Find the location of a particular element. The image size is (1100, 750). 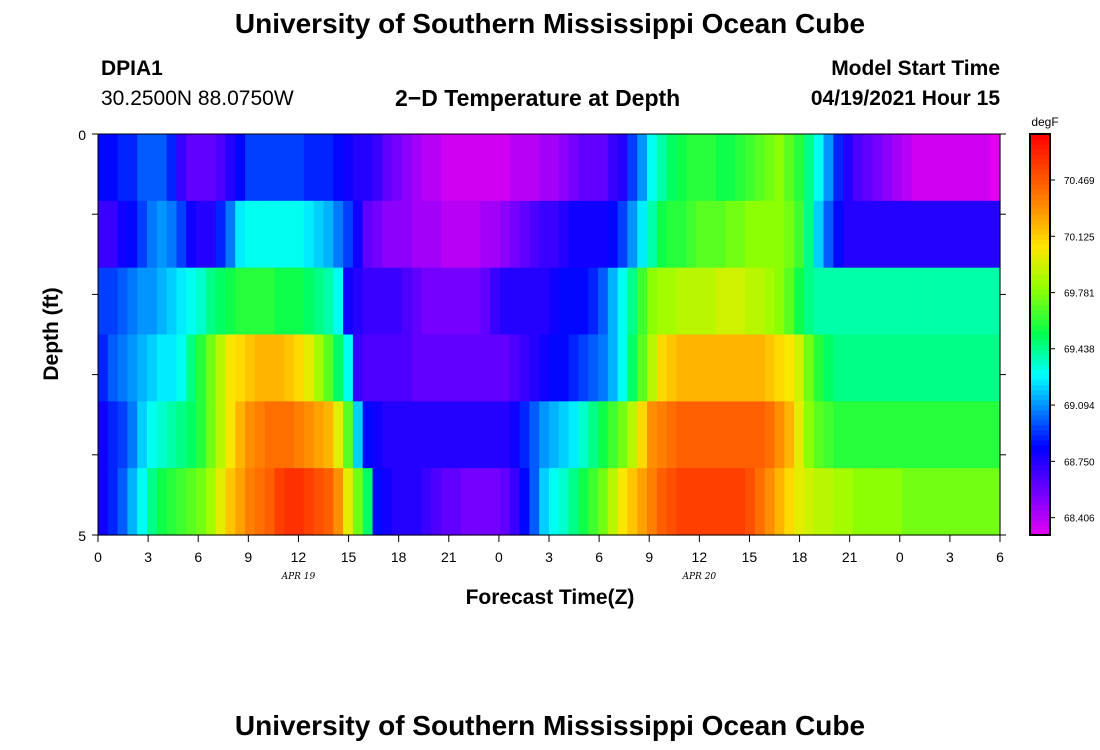

x-tick-label: 0 is located at coordinates (499, 557).